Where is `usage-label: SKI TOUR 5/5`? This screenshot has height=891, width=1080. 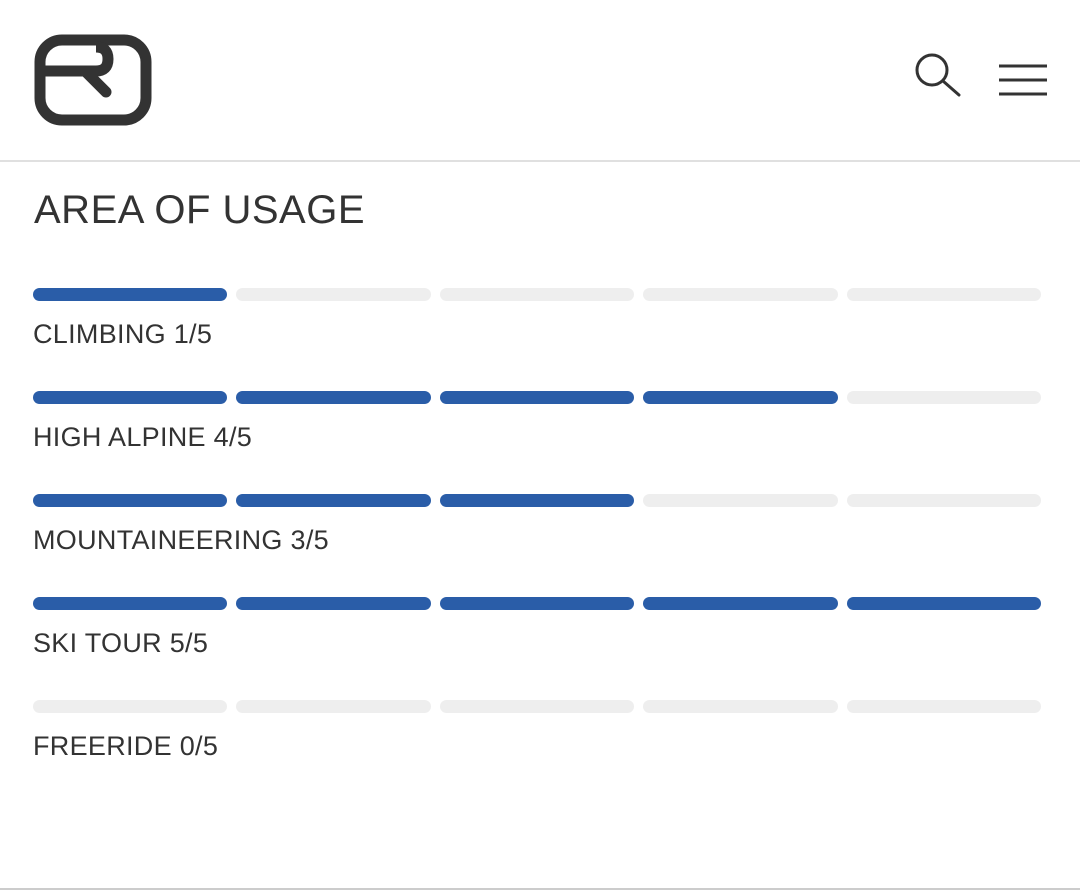 usage-label: SKI TOUR 5/5 is located at coordinates (121, 643).